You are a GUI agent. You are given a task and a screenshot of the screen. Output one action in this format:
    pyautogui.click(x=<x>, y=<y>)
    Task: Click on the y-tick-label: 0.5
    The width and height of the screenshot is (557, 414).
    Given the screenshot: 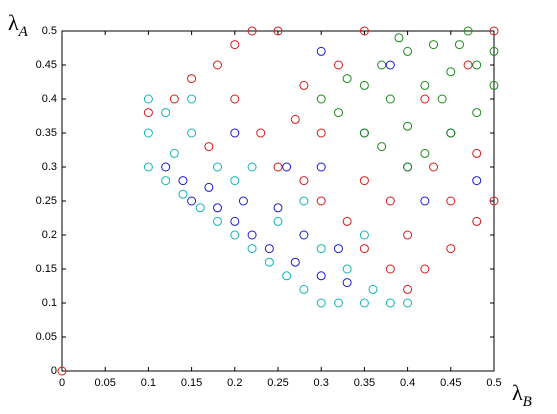 What is the action you would take?
    pyautogui.click(x=49, y=31)
    